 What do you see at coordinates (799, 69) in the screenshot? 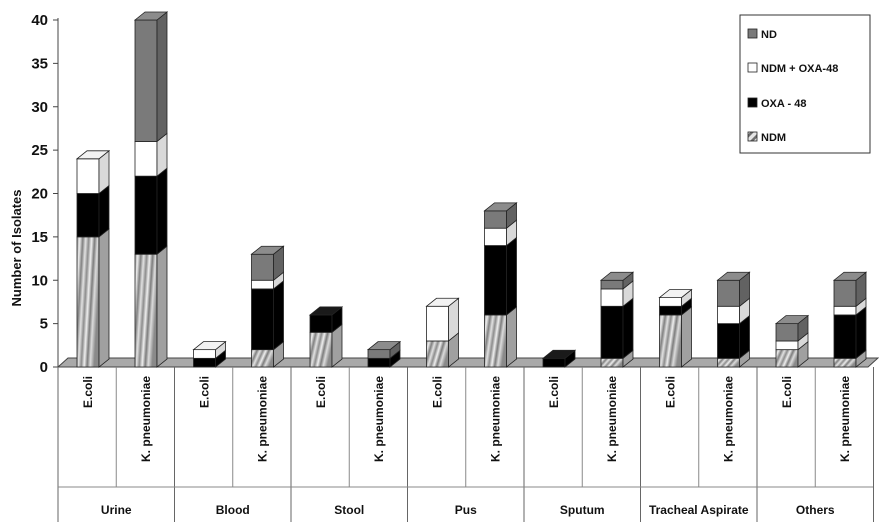
I see `legend-label: NDM + OXA-48` at bounding box center [799, 69].